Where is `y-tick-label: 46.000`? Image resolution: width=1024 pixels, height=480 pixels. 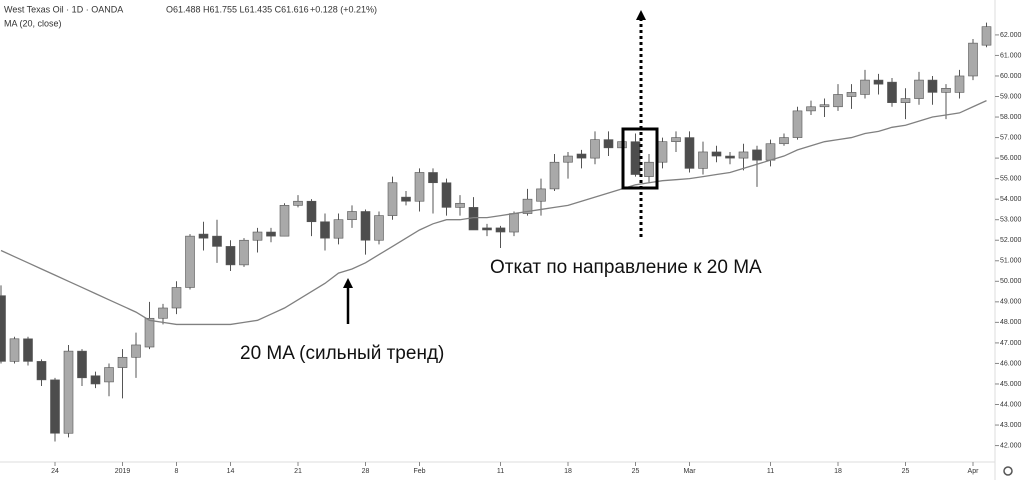 y-tick-label: 46.000 is located at coordinates (1011, 363).